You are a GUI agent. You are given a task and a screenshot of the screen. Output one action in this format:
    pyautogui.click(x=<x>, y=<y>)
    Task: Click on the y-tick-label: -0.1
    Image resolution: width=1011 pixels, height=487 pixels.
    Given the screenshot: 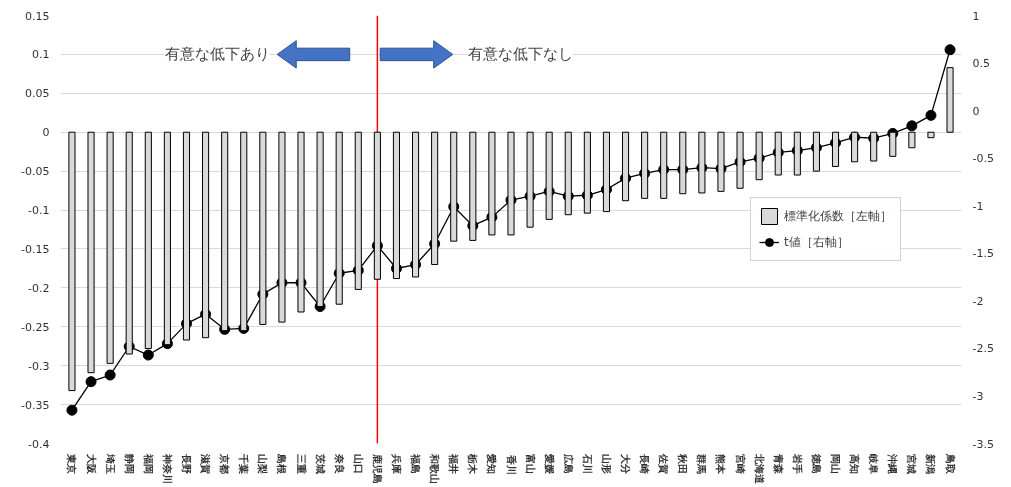 What is the action you would take?
    pyautogui.click(x=39, y=211)
    